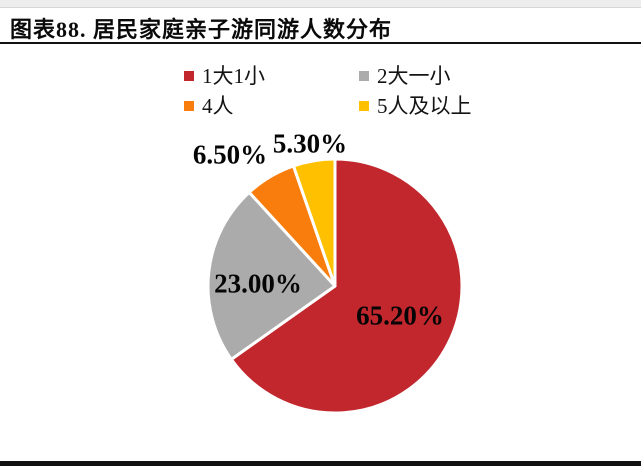  I want to click on legend-item: 1大1小, so click(224, 76).